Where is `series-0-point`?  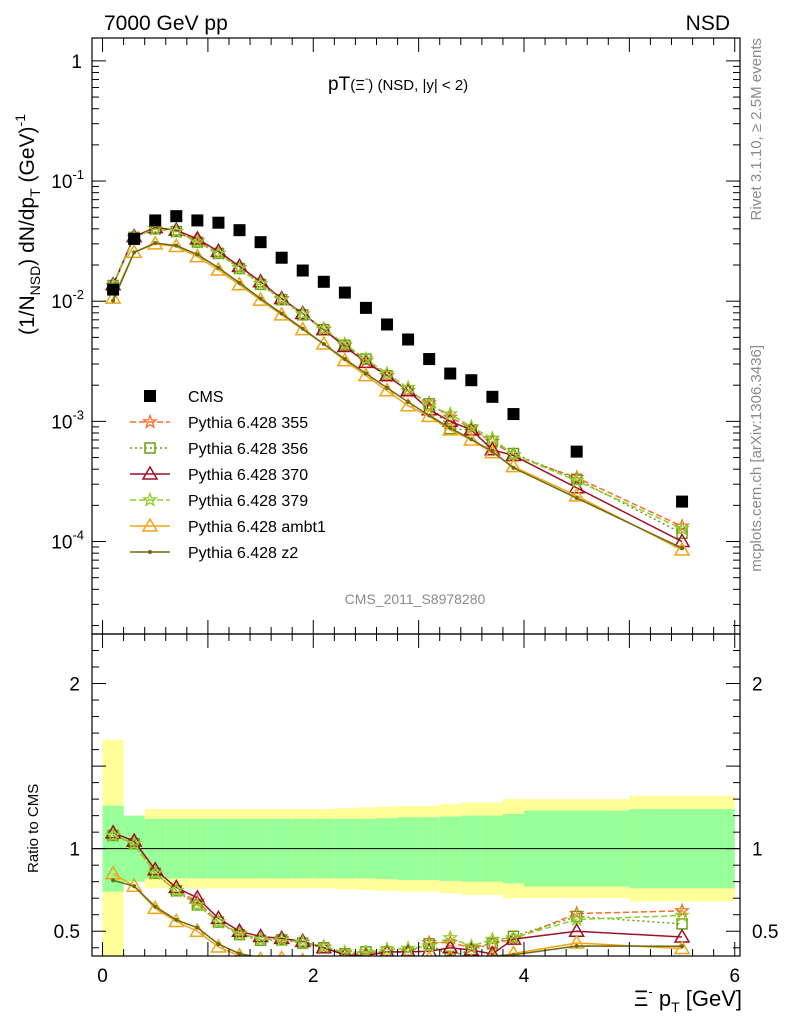
series-0-point is located at coordinates (450, 416).